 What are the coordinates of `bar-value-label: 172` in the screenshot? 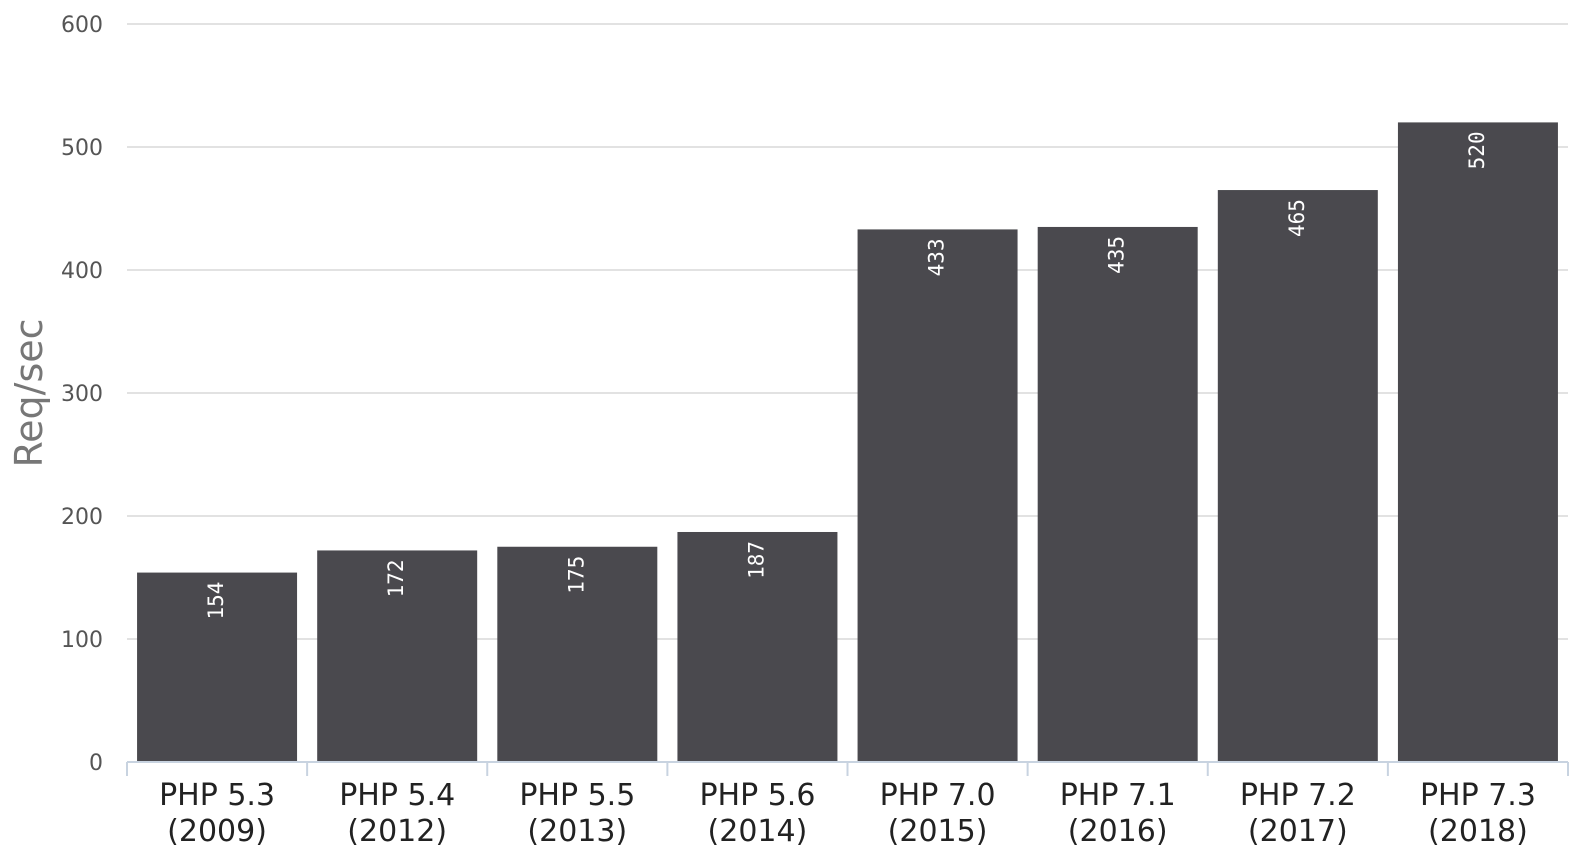 It's located at (396, 578).